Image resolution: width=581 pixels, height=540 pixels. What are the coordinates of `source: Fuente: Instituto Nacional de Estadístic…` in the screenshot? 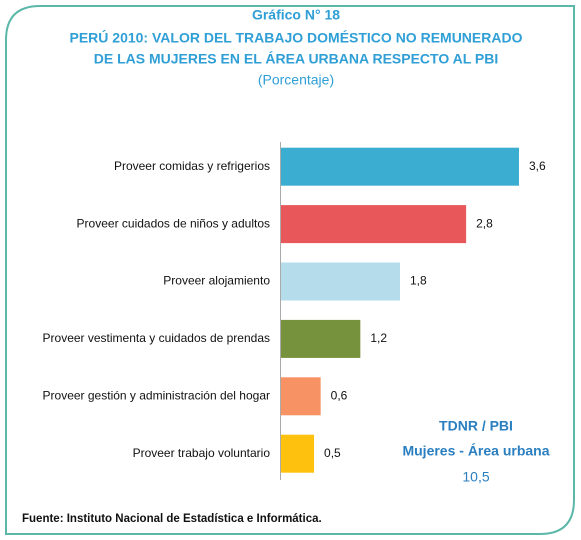 It's located at (172, 519).